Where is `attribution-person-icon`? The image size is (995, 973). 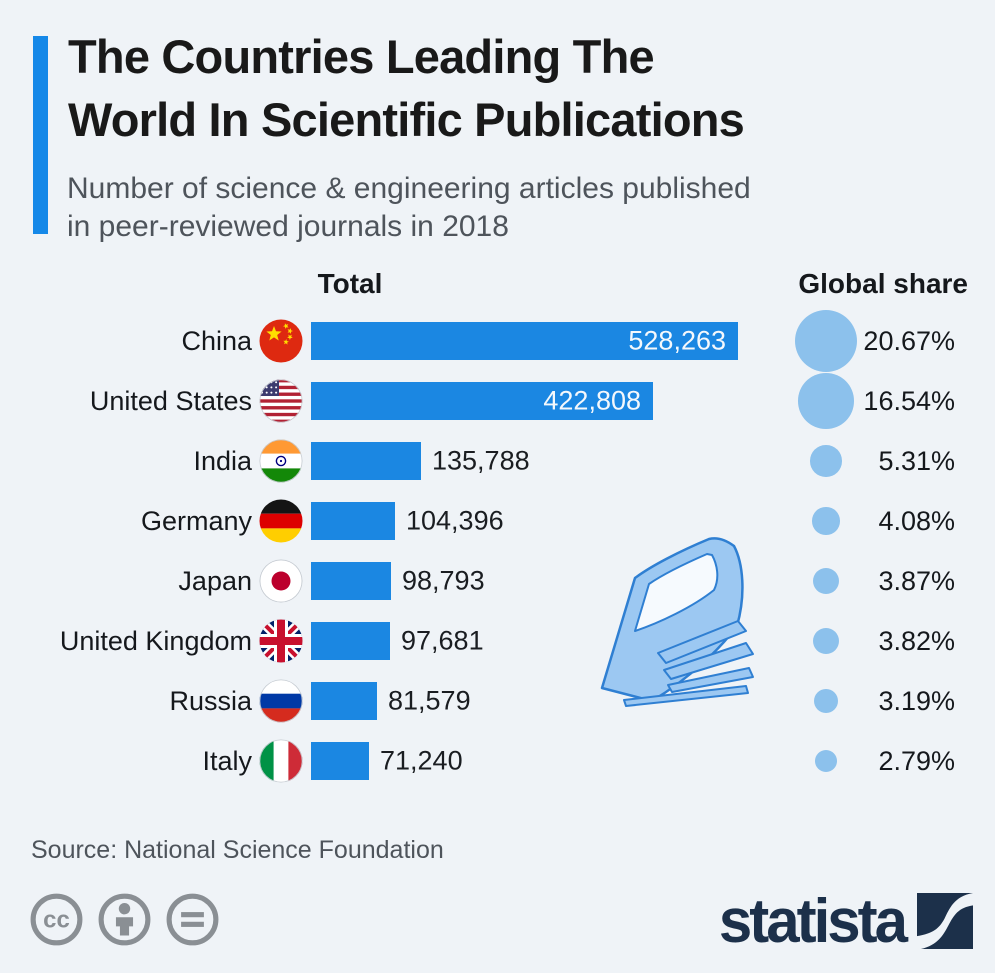
attribution-person-icon is located at coordinates (124, 919).